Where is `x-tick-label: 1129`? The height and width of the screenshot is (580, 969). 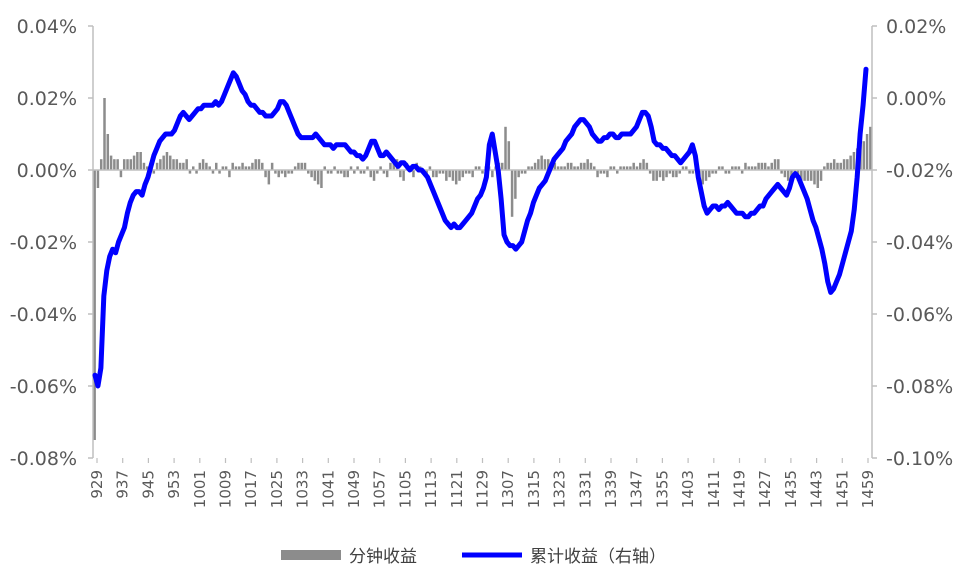
x-tick-label: 1129 is located at coordinates (483, 489).